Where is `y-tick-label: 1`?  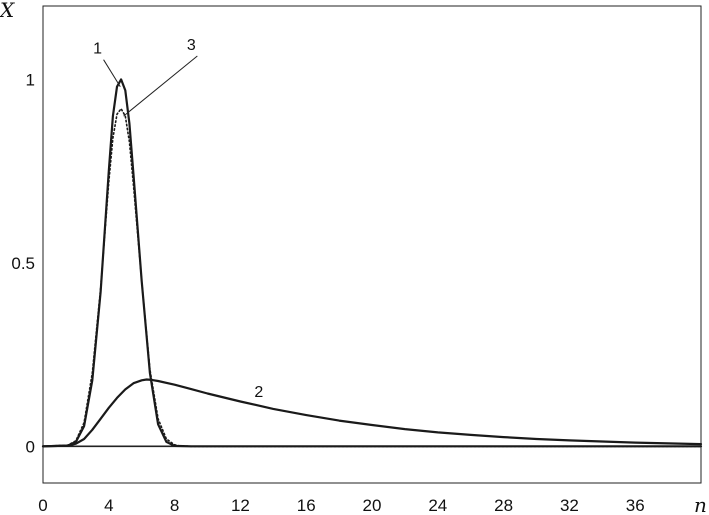 y-tick-label: 1 is located at coordinates (30, 79).